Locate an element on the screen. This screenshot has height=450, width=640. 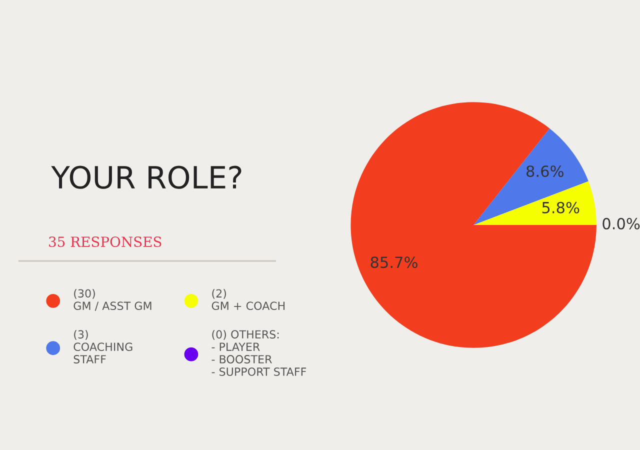
legend-label: (30) GM / ASST GM is located at coordinates (113, 300).